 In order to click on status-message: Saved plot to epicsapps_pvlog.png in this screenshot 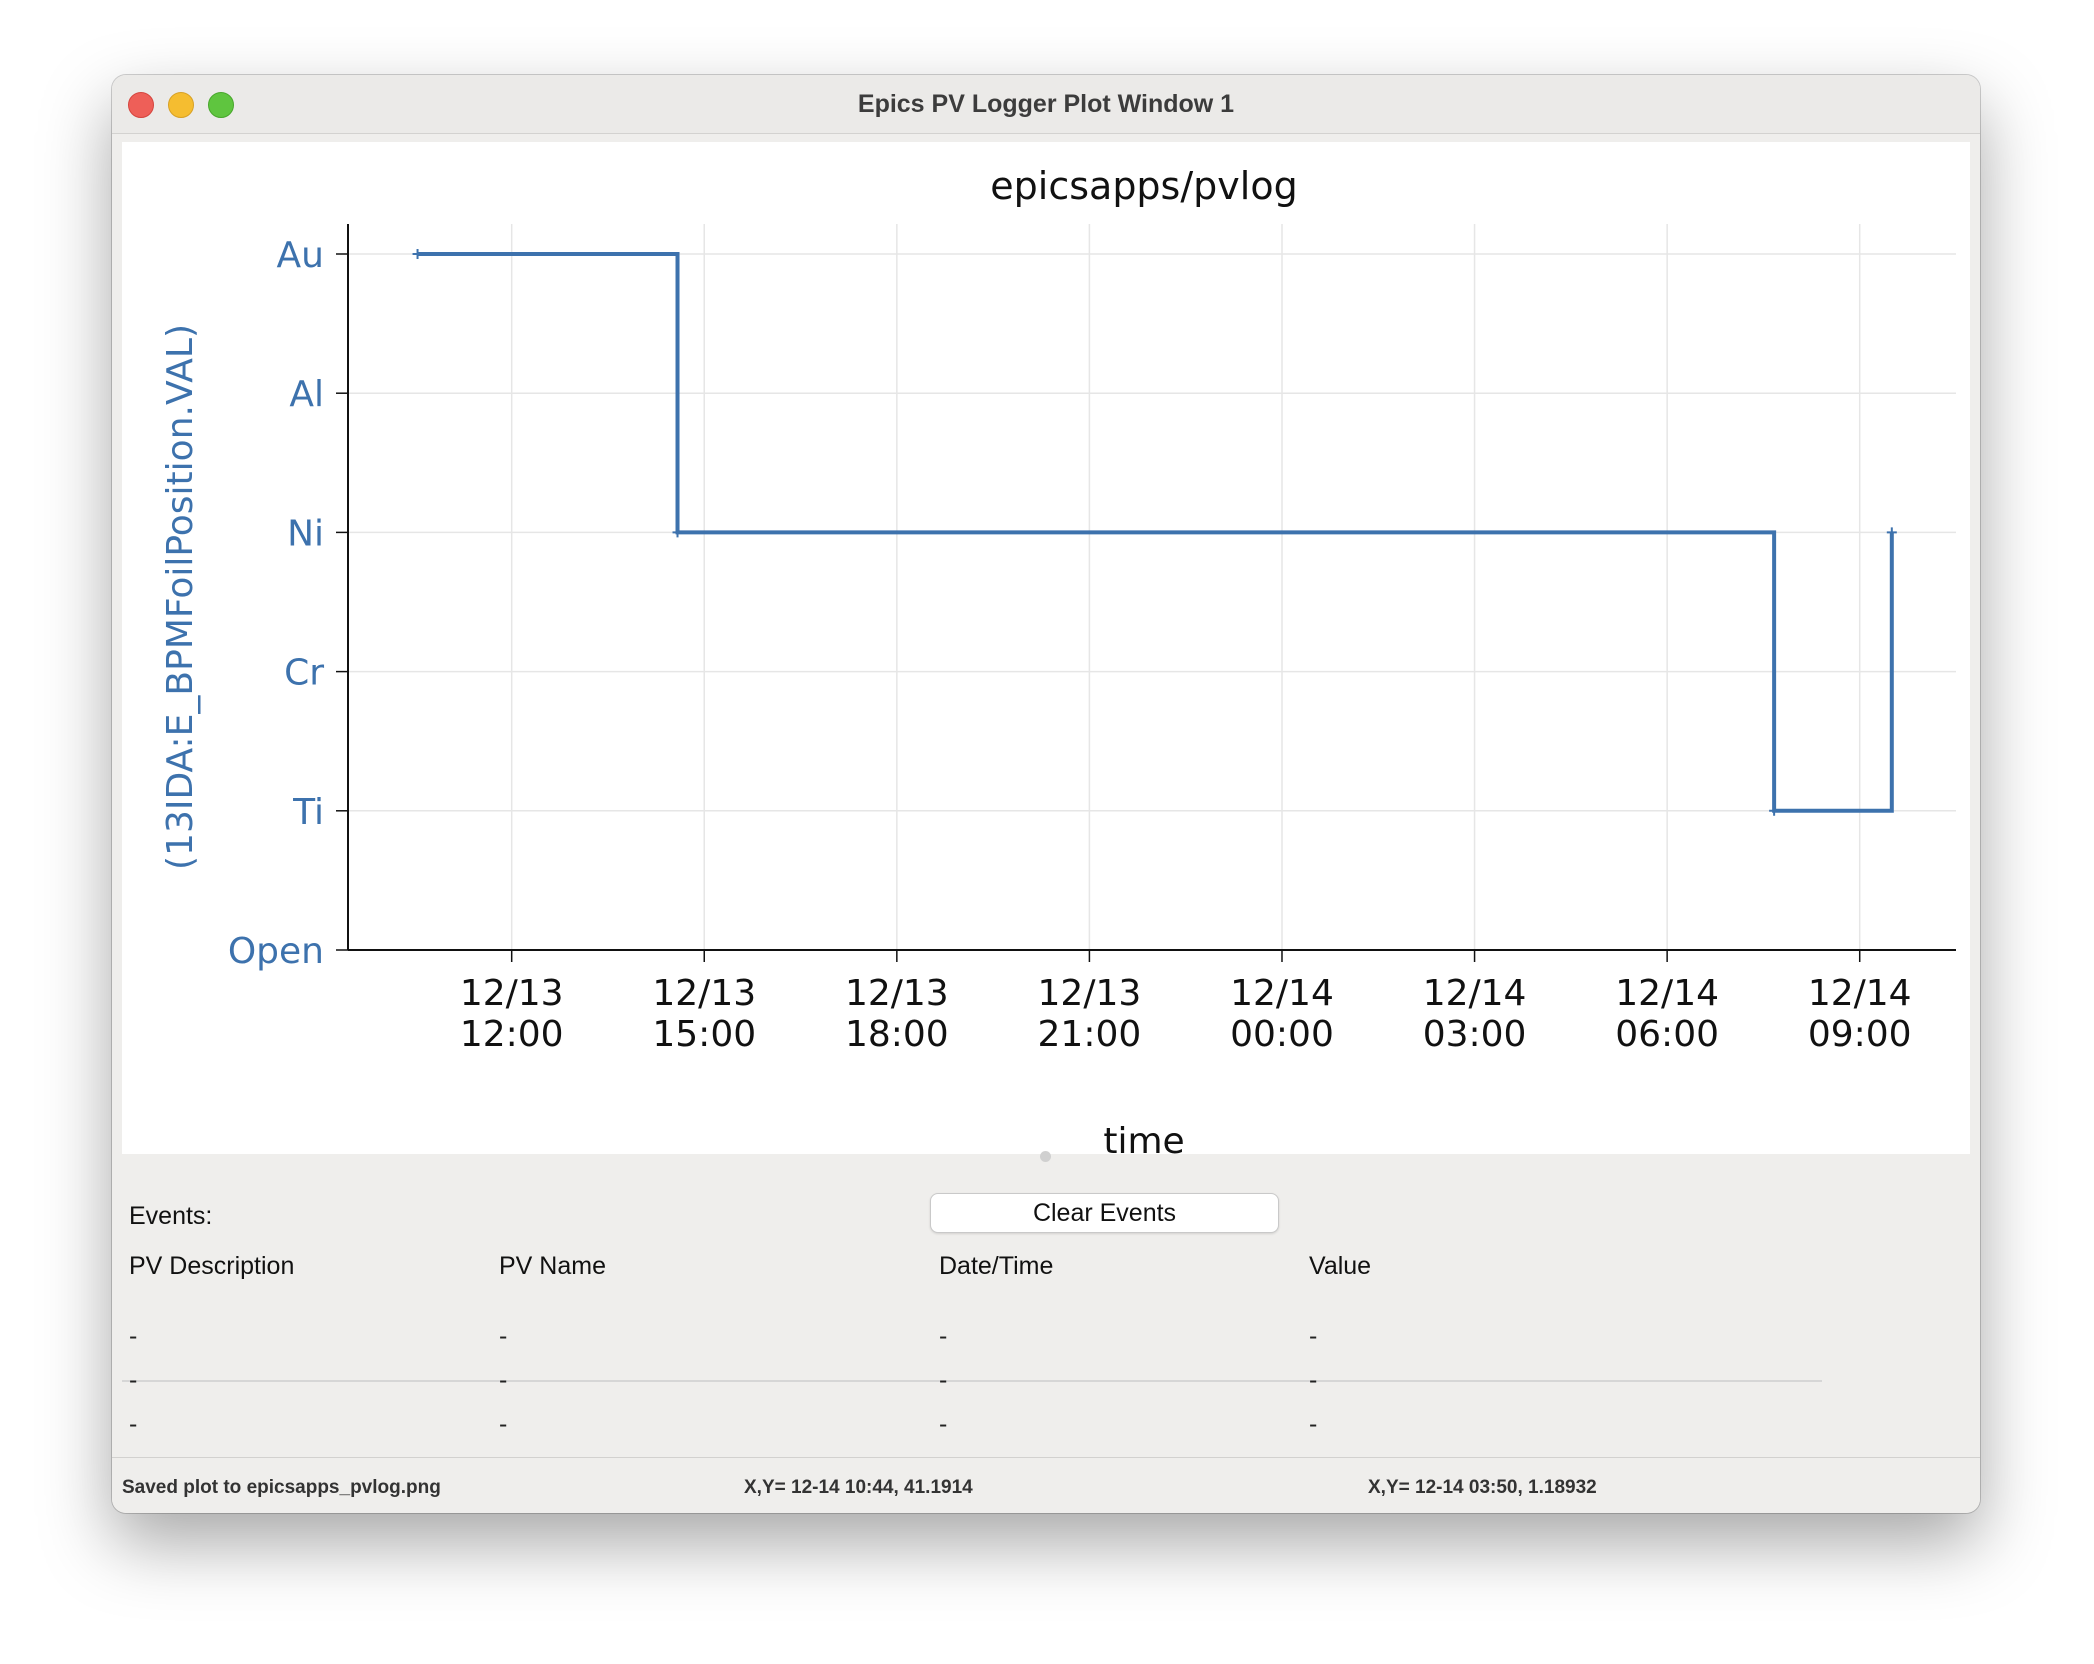, I will do `click(281, 1487)`.